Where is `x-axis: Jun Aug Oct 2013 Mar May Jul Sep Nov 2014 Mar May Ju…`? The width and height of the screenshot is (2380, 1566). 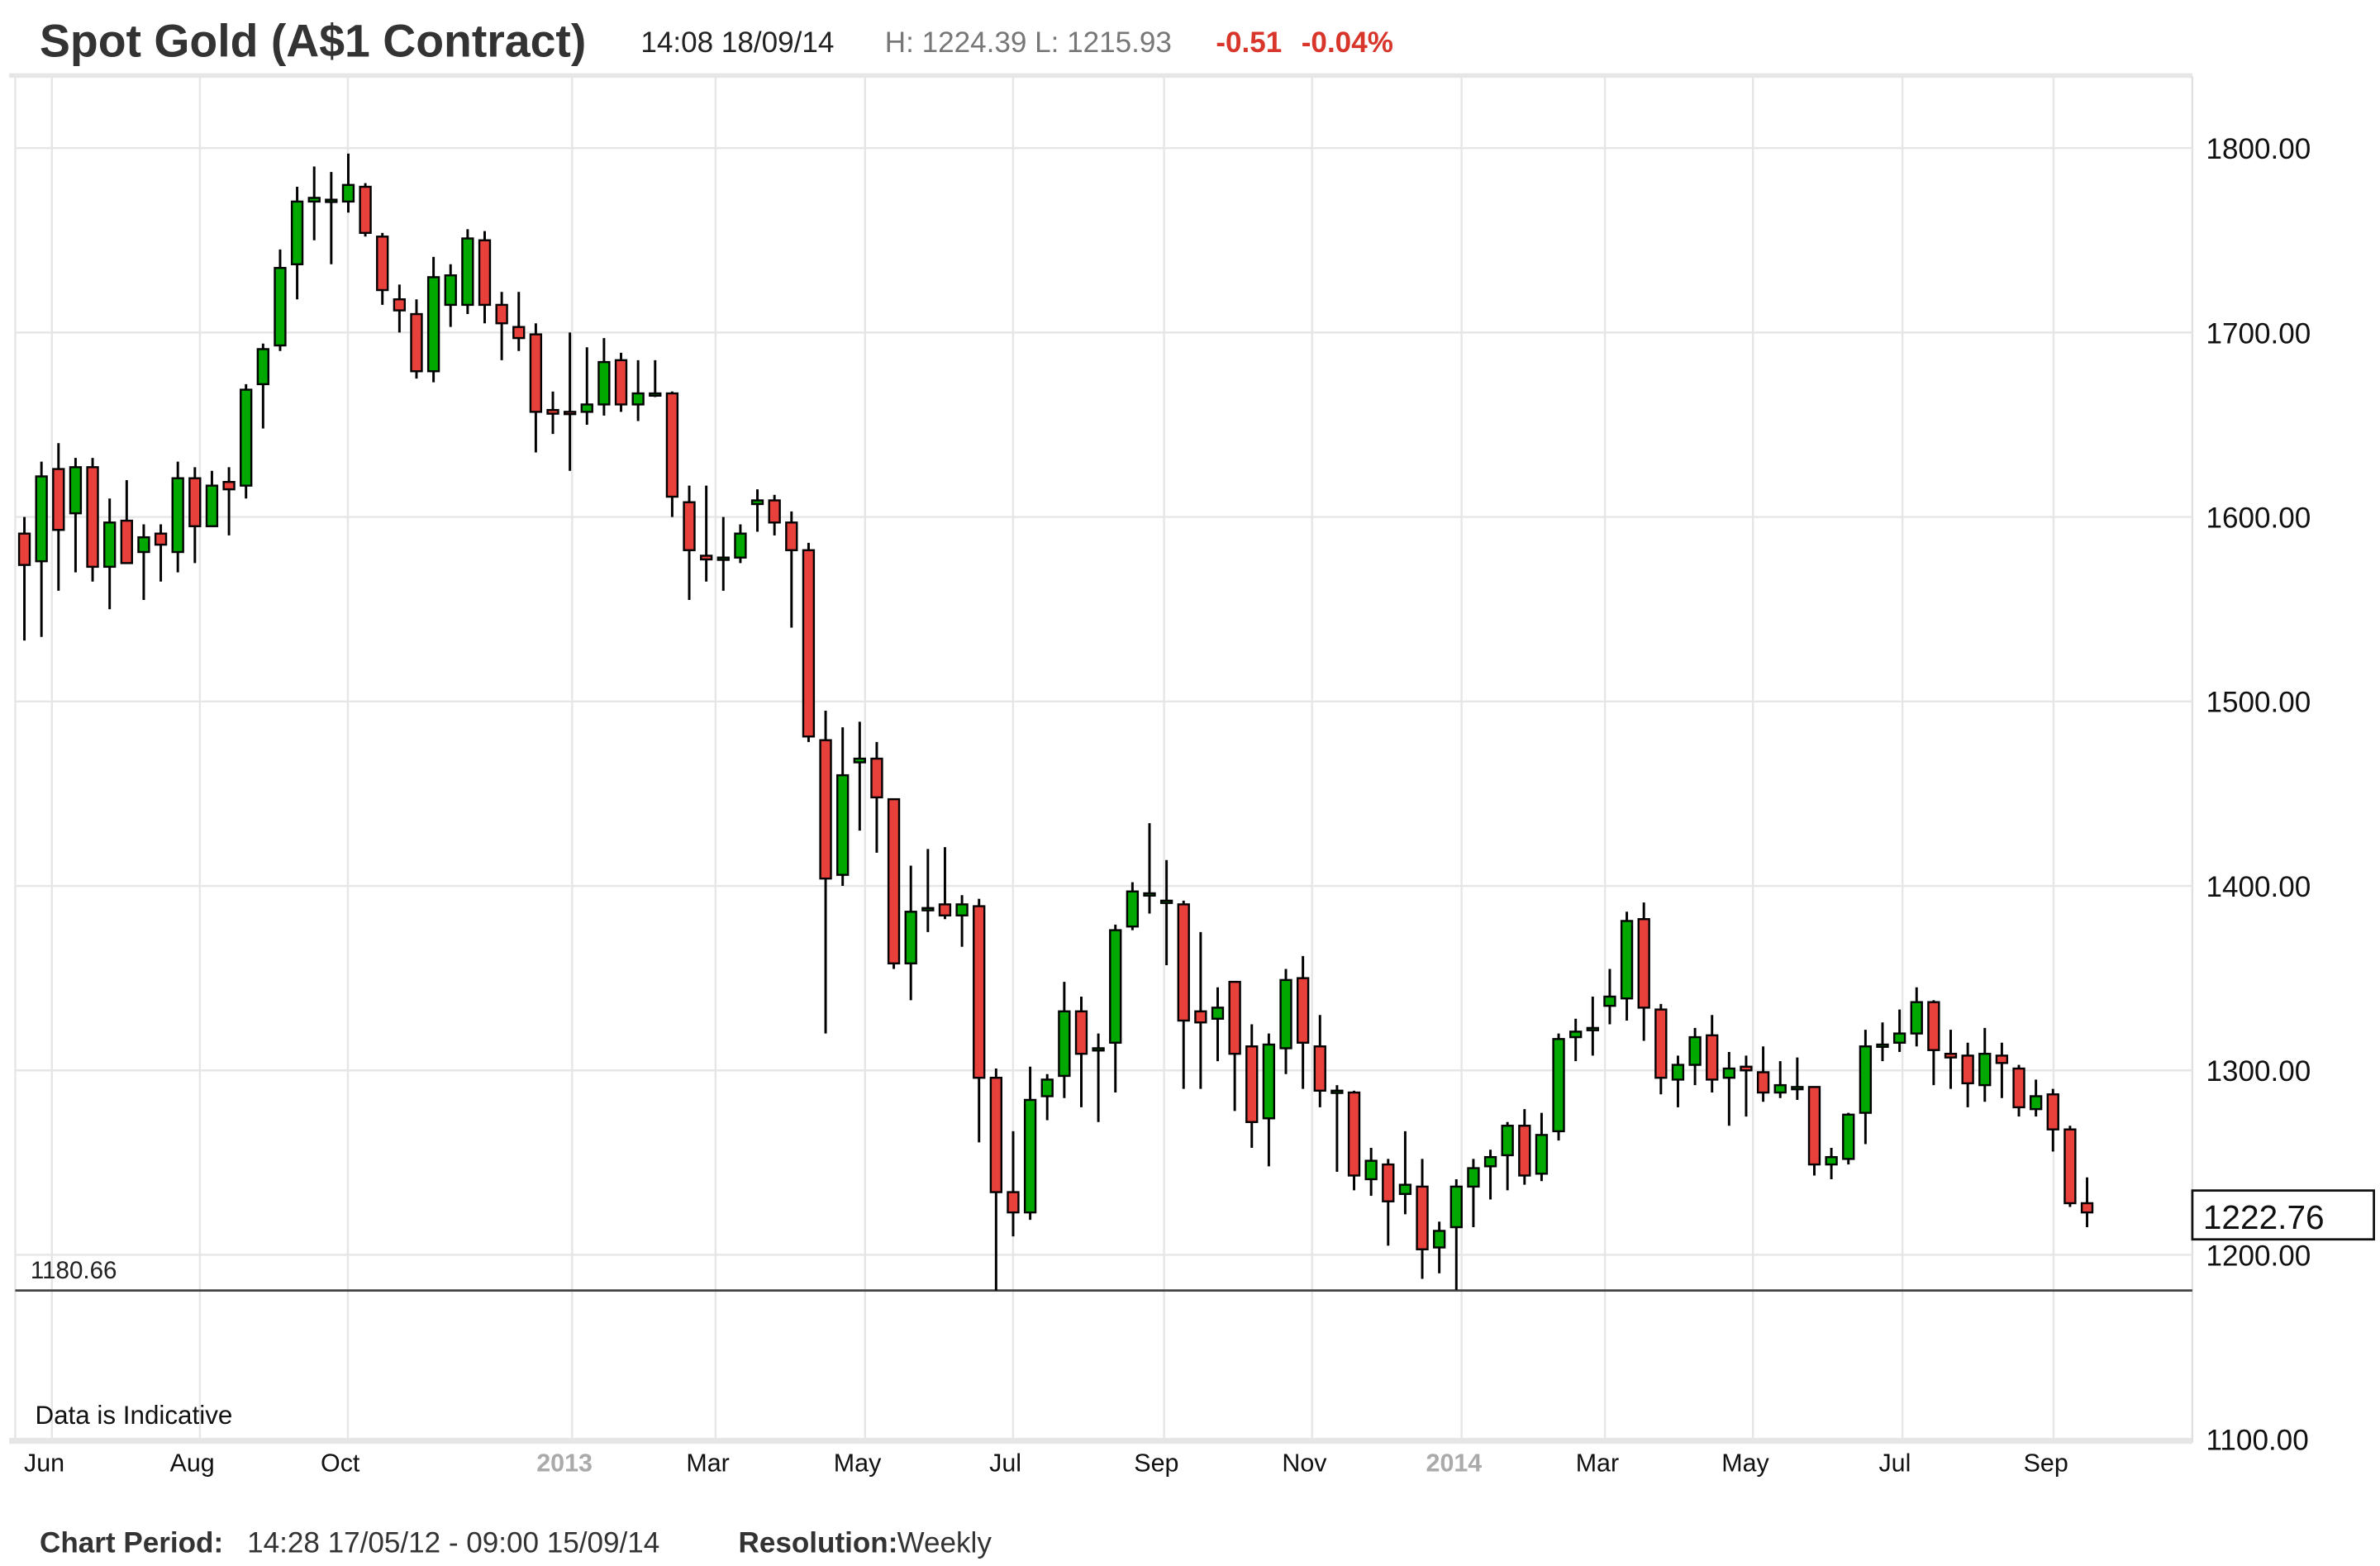
x-axis: Jun Aug Oct 2013 Mar May Jul Sep Nov 2014 Mar May Ju… is located at coordinates (1046, 1463).